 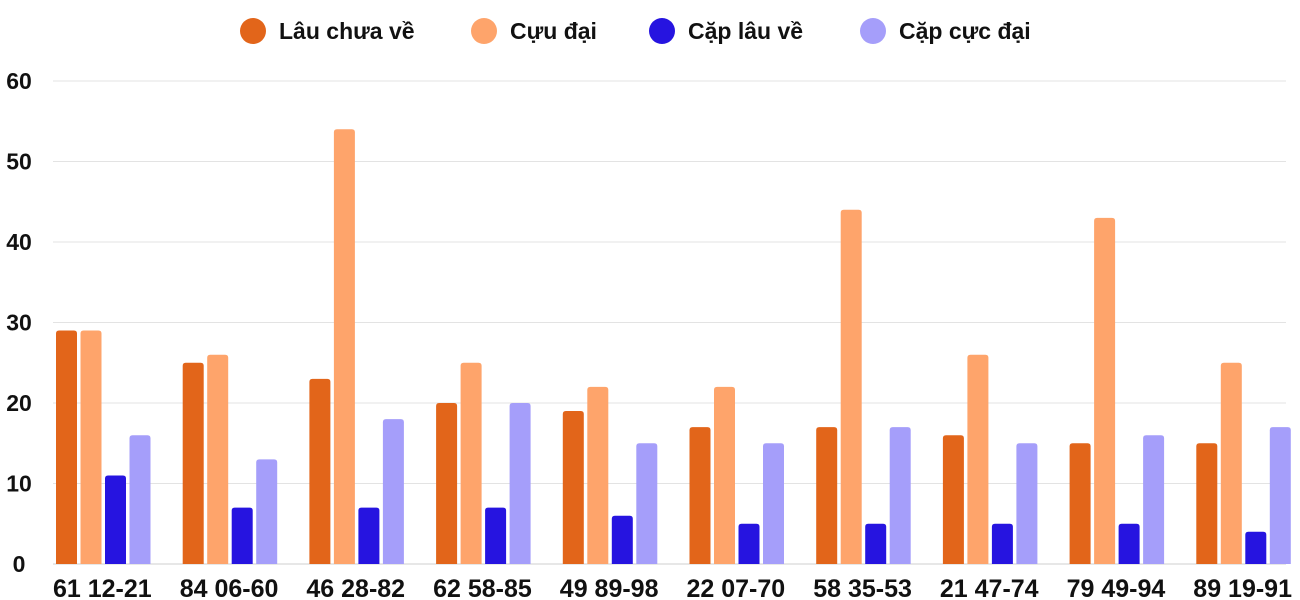 I want to click on y-tick-label: 30, so click(x=19, y=323).